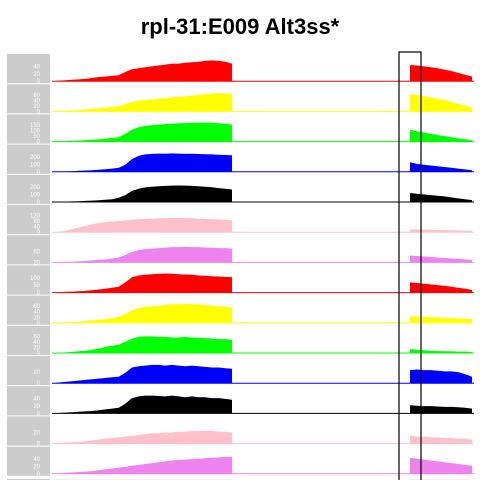 Image resolution: width=480 pixels, height=480 pixels. What do you see at coordinates (240, 26) in the screenshot?
I see `chart-title: rpl-31:E009 Alt3ss*` at bounding box center [240, 26].